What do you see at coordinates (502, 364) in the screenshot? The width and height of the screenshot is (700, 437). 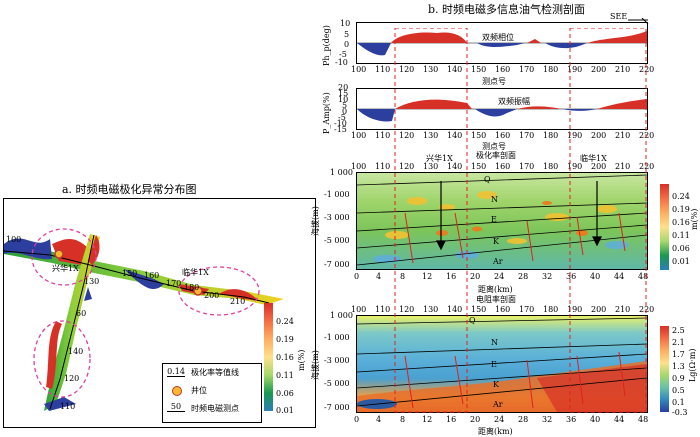 I see `res-section: Q N E K Ar` at bounding box center [502, 364].